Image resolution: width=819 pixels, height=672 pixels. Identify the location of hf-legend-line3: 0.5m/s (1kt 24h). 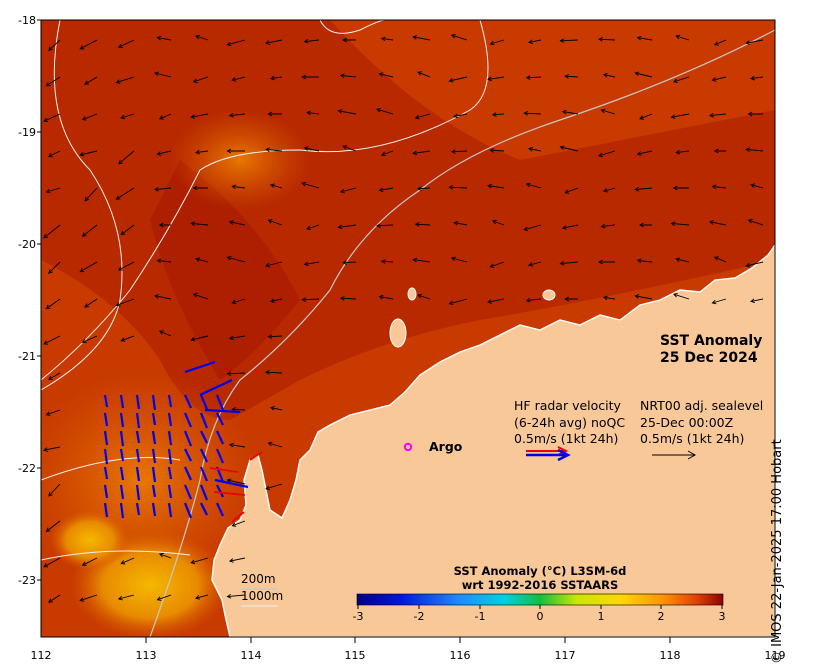
(566, 438).